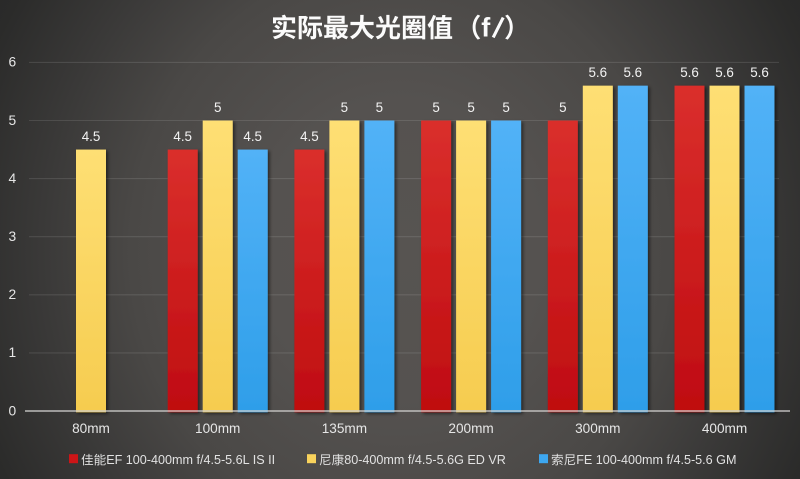  Describe the element at coordinates (13, 410) in the screenshot. I see `svg-text: 0` at that location.